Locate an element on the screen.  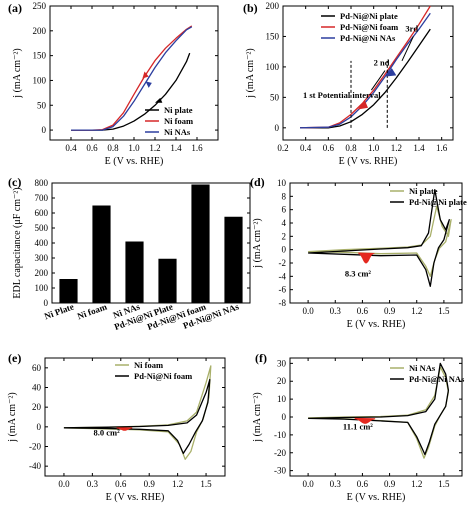
annotation-interval-2: 2 nd is located at coordinates (382, 63).